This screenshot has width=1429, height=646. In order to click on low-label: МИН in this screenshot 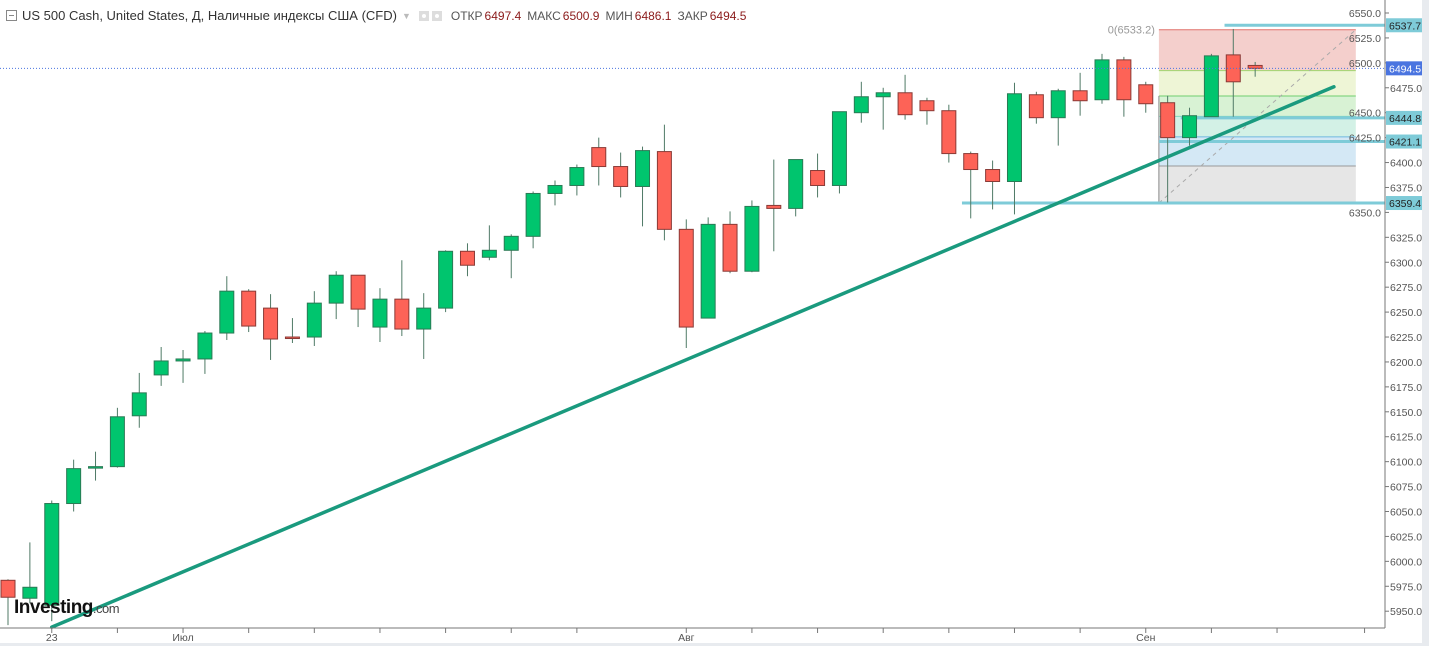, I will do `click(619, 15)`.